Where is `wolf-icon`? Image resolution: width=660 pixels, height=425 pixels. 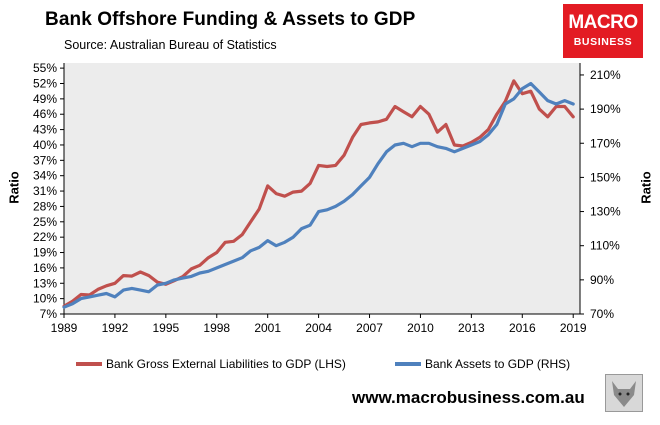
wolf-icon is located at coordinates (624, 393).